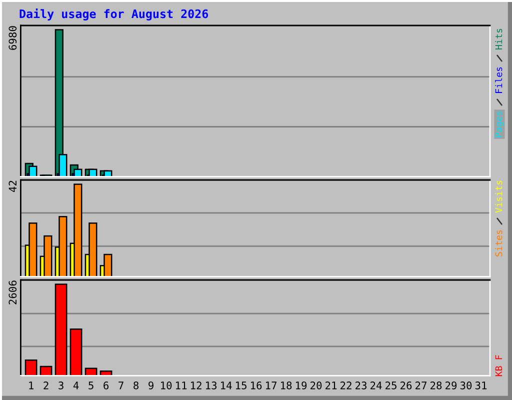 The width and height of the screenshot is (512, 400). What do you see at coordinates (498, 80) in the screenshot?
I see `text: Files` at bounding box center [498, 80].